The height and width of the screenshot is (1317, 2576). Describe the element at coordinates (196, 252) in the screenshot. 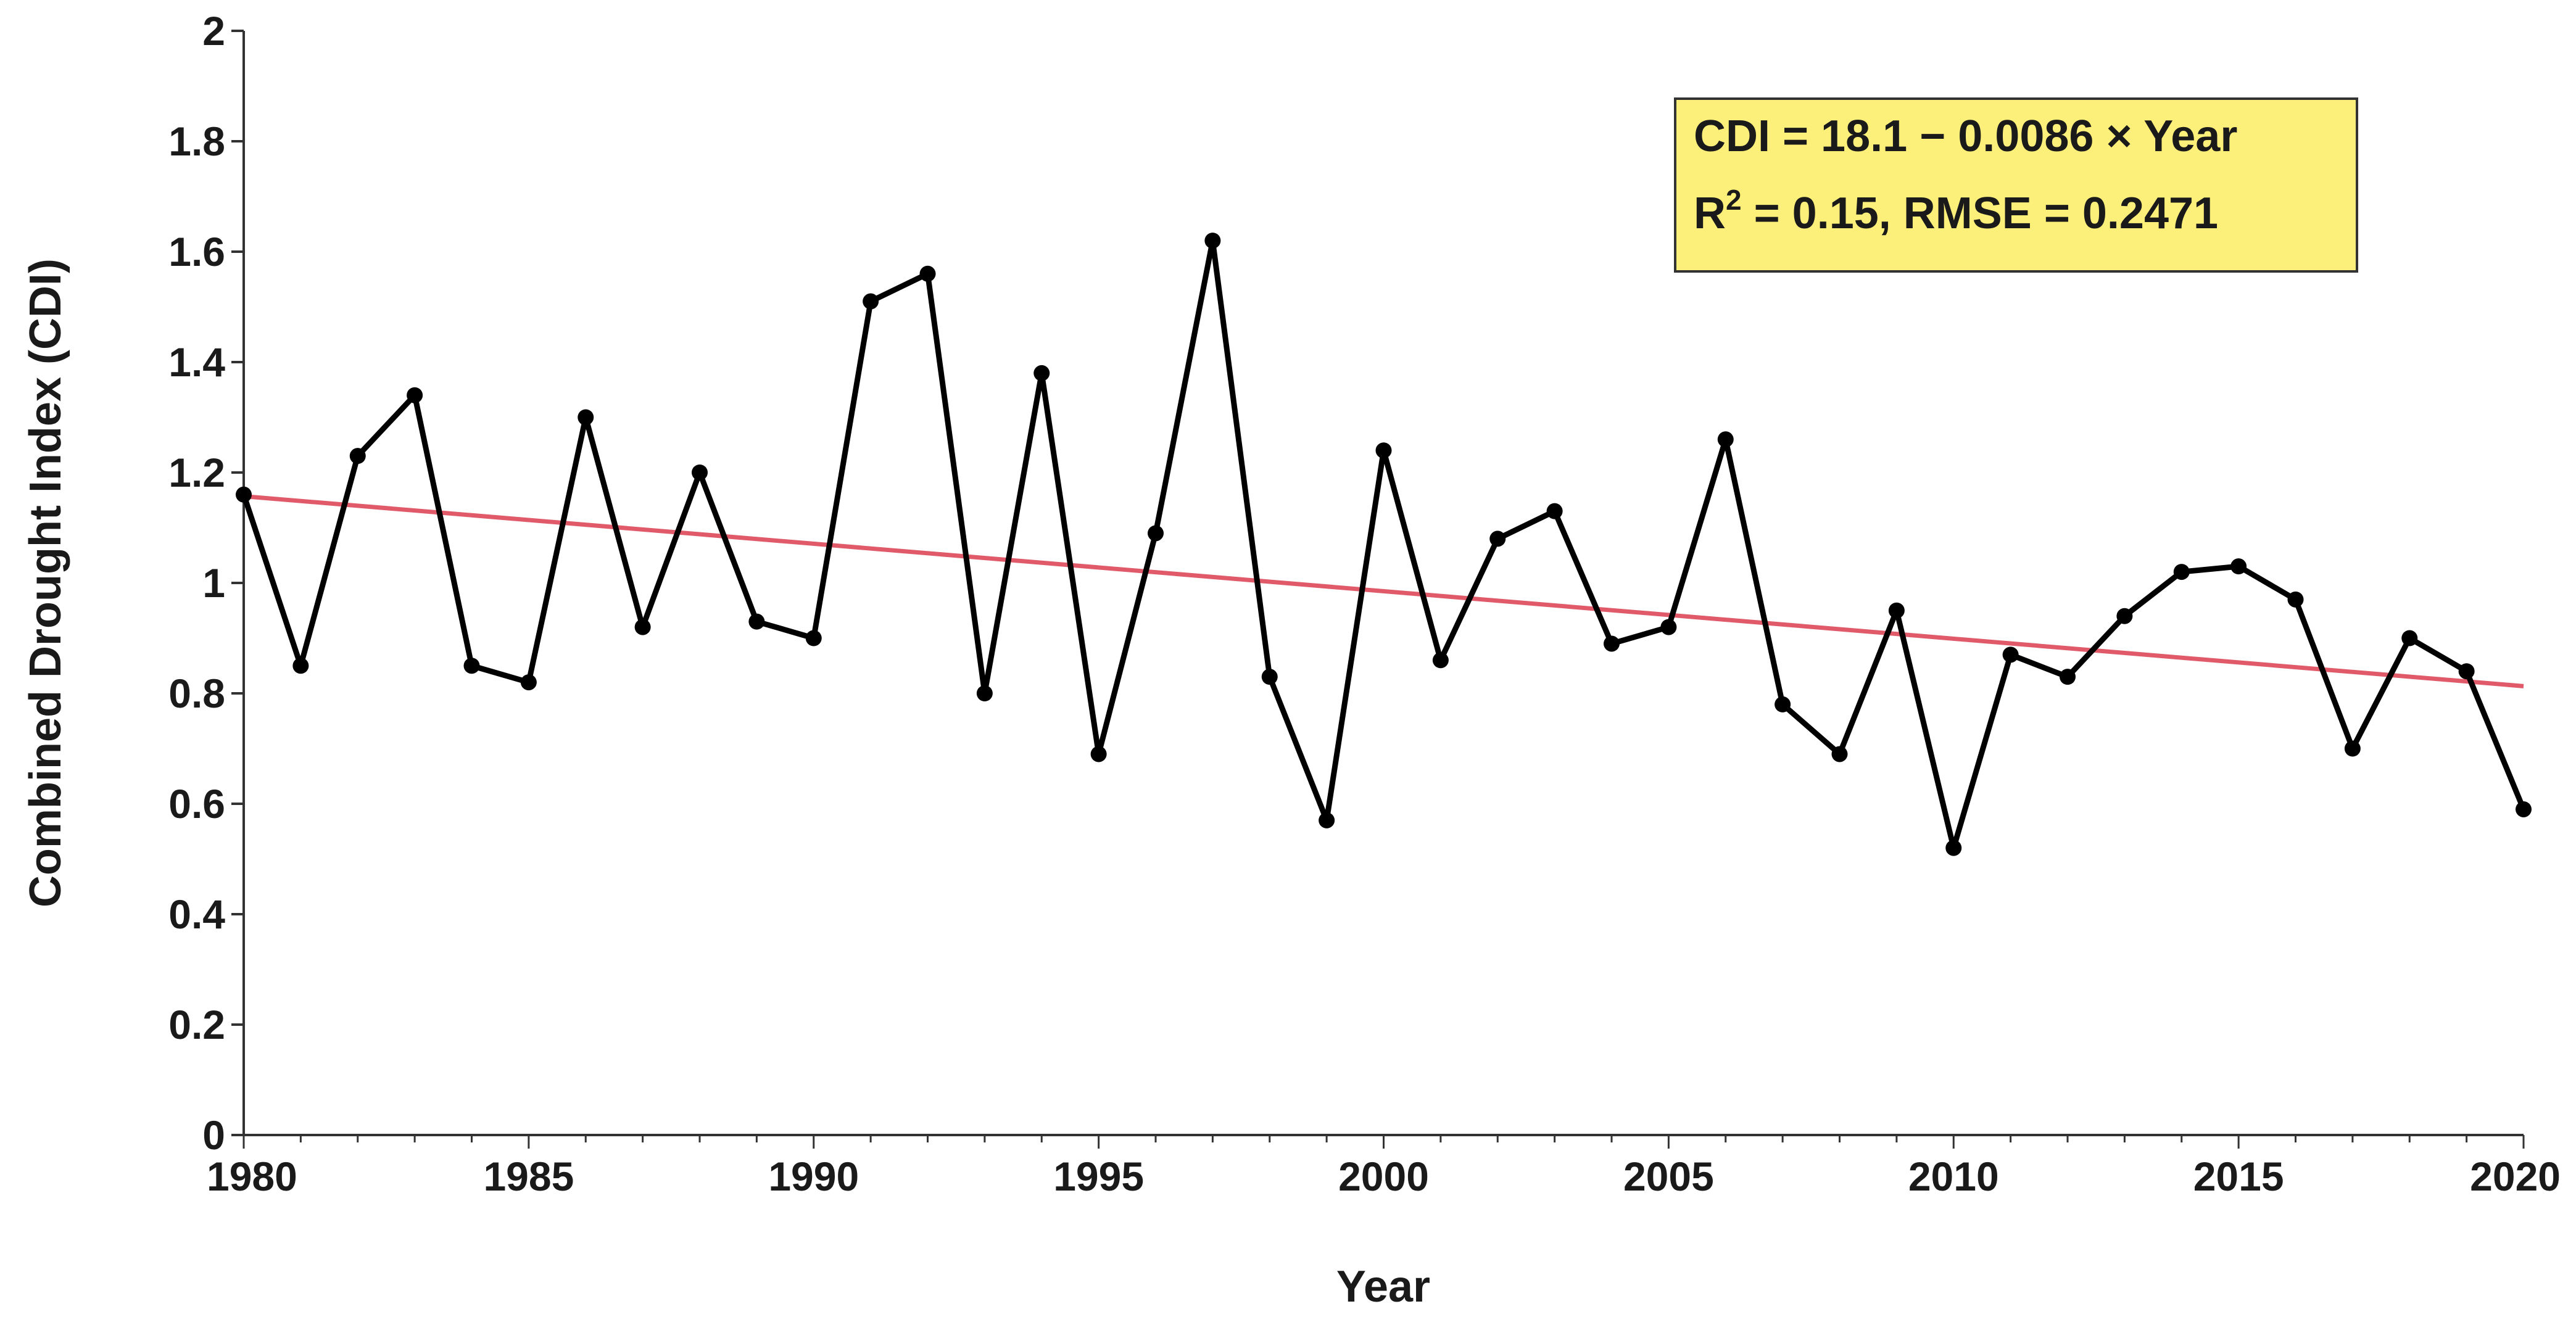

I see `y-tick-label: 1.6` at that location.